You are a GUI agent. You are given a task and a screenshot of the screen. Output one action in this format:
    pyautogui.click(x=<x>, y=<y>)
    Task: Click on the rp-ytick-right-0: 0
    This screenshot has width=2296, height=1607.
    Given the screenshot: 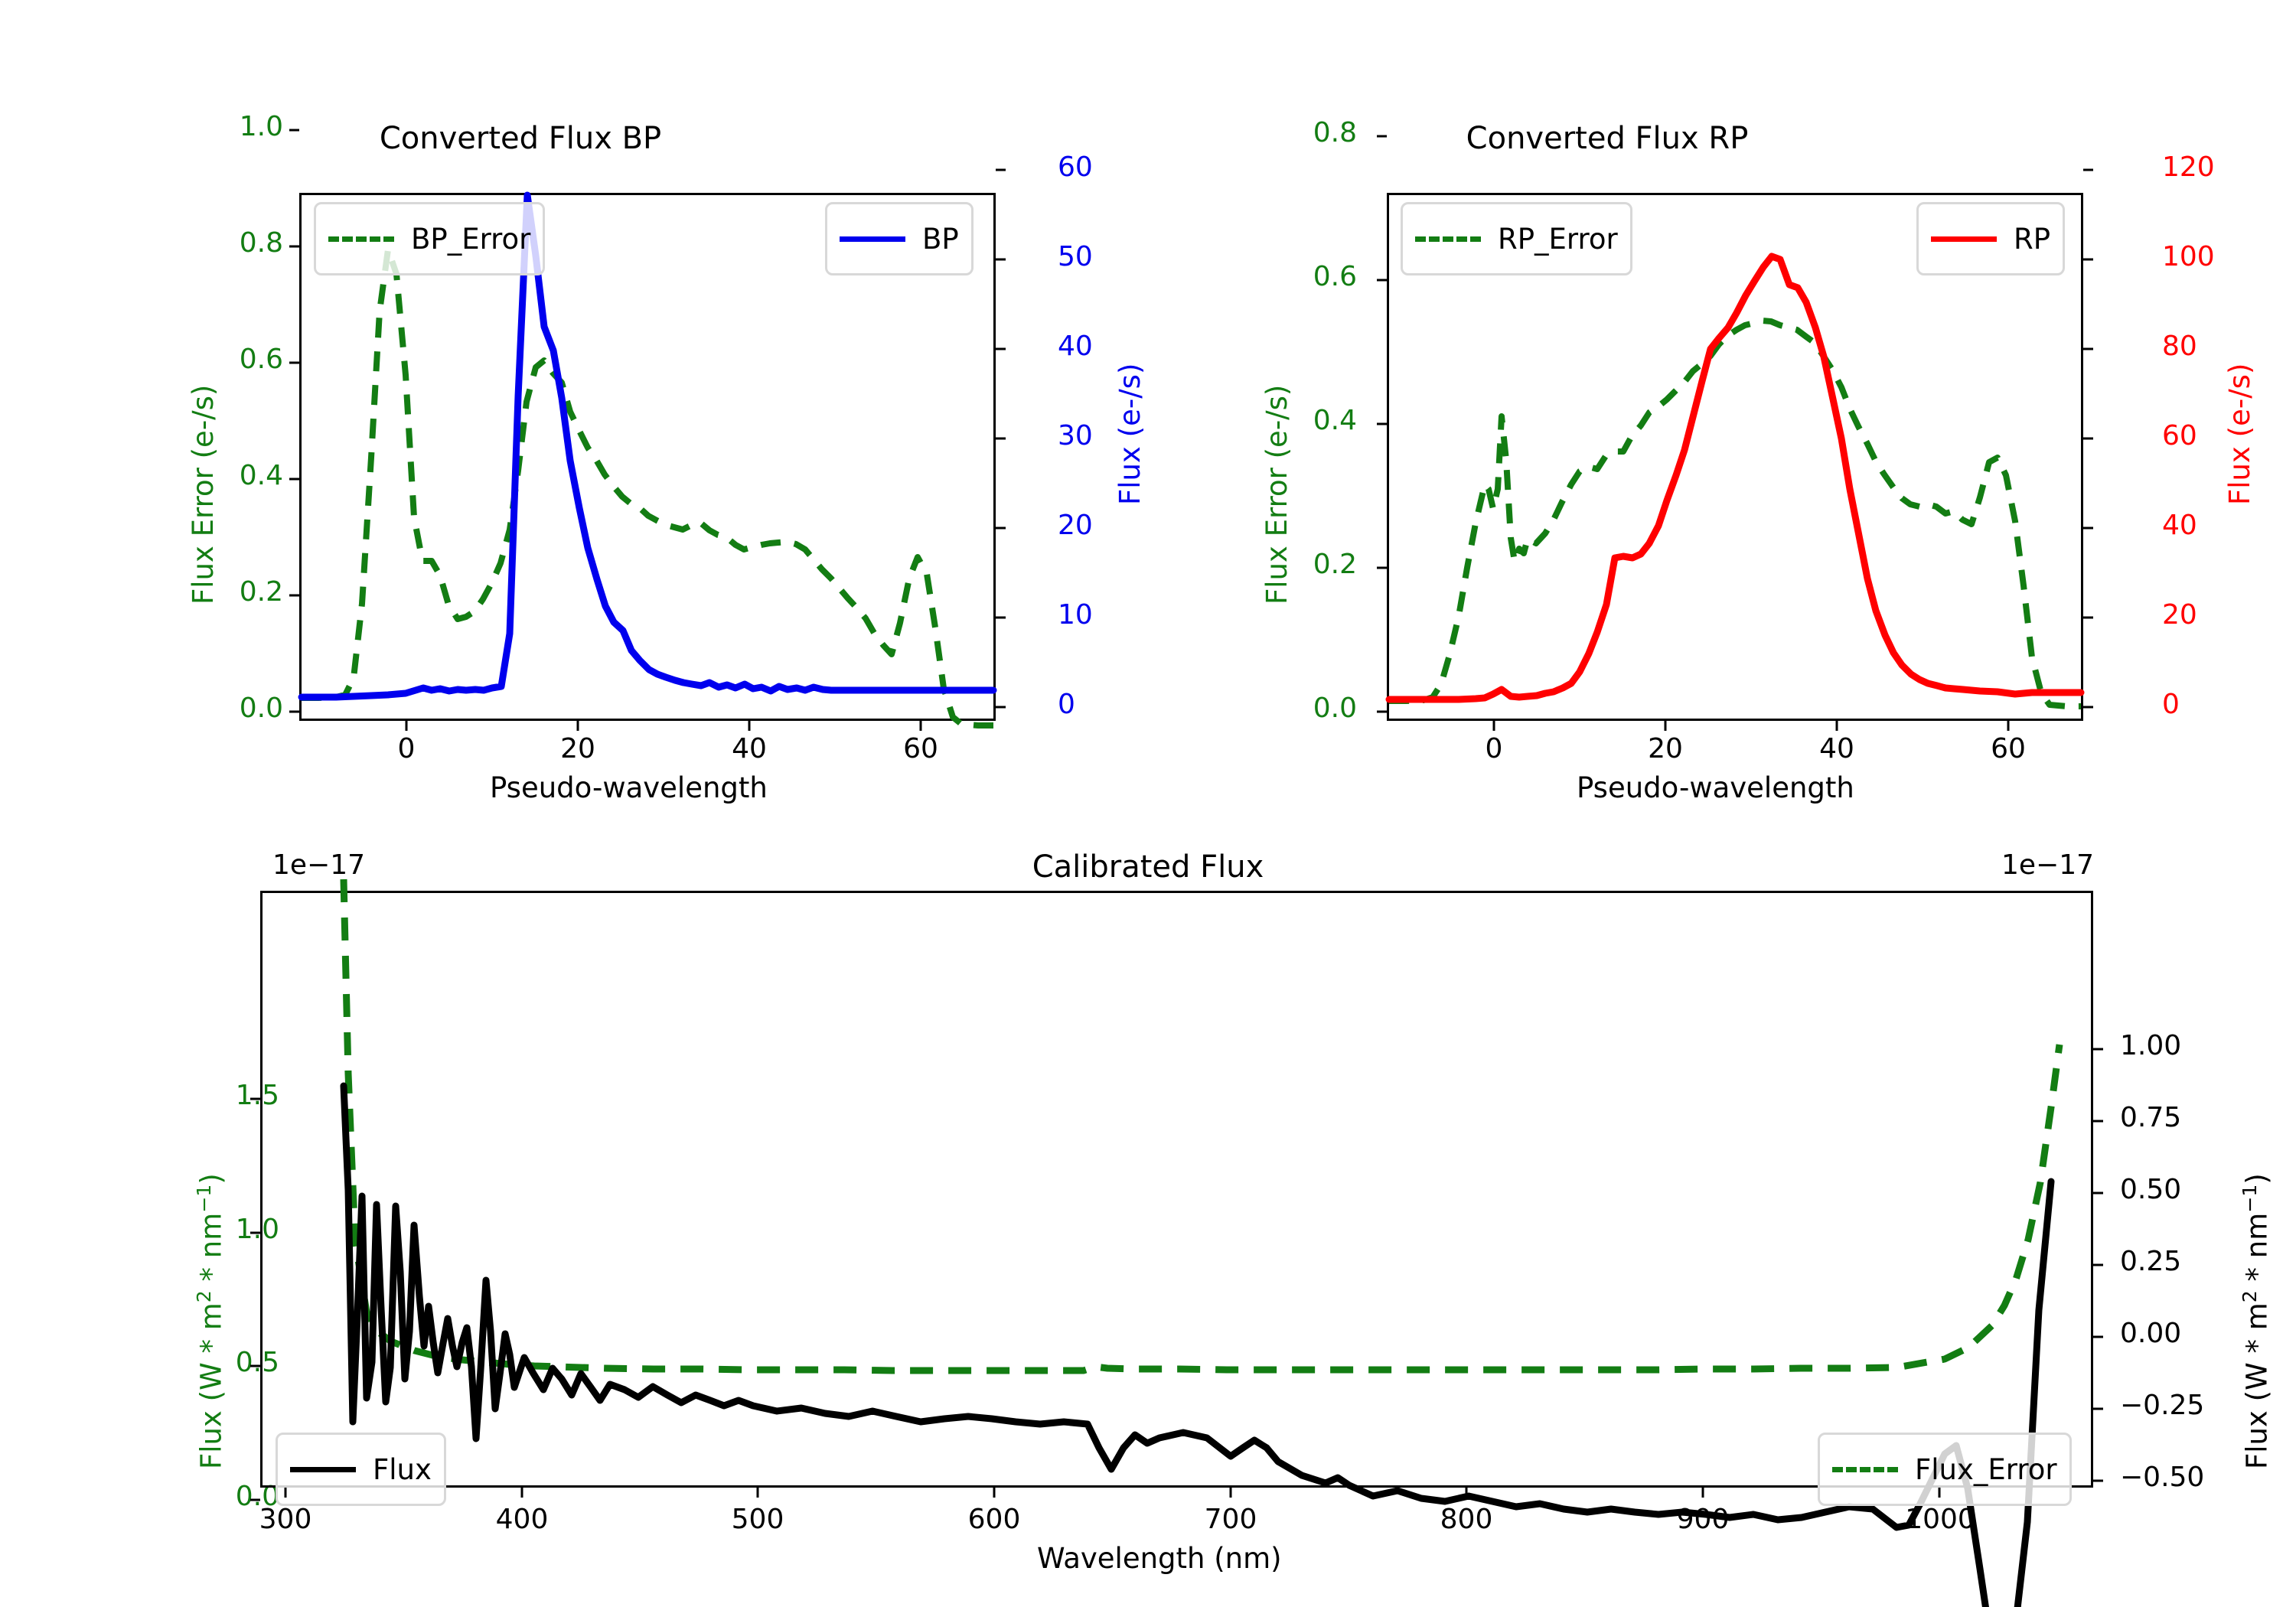 What is the action you would take?
    pyautogui.click(x=2171, y=704)
    